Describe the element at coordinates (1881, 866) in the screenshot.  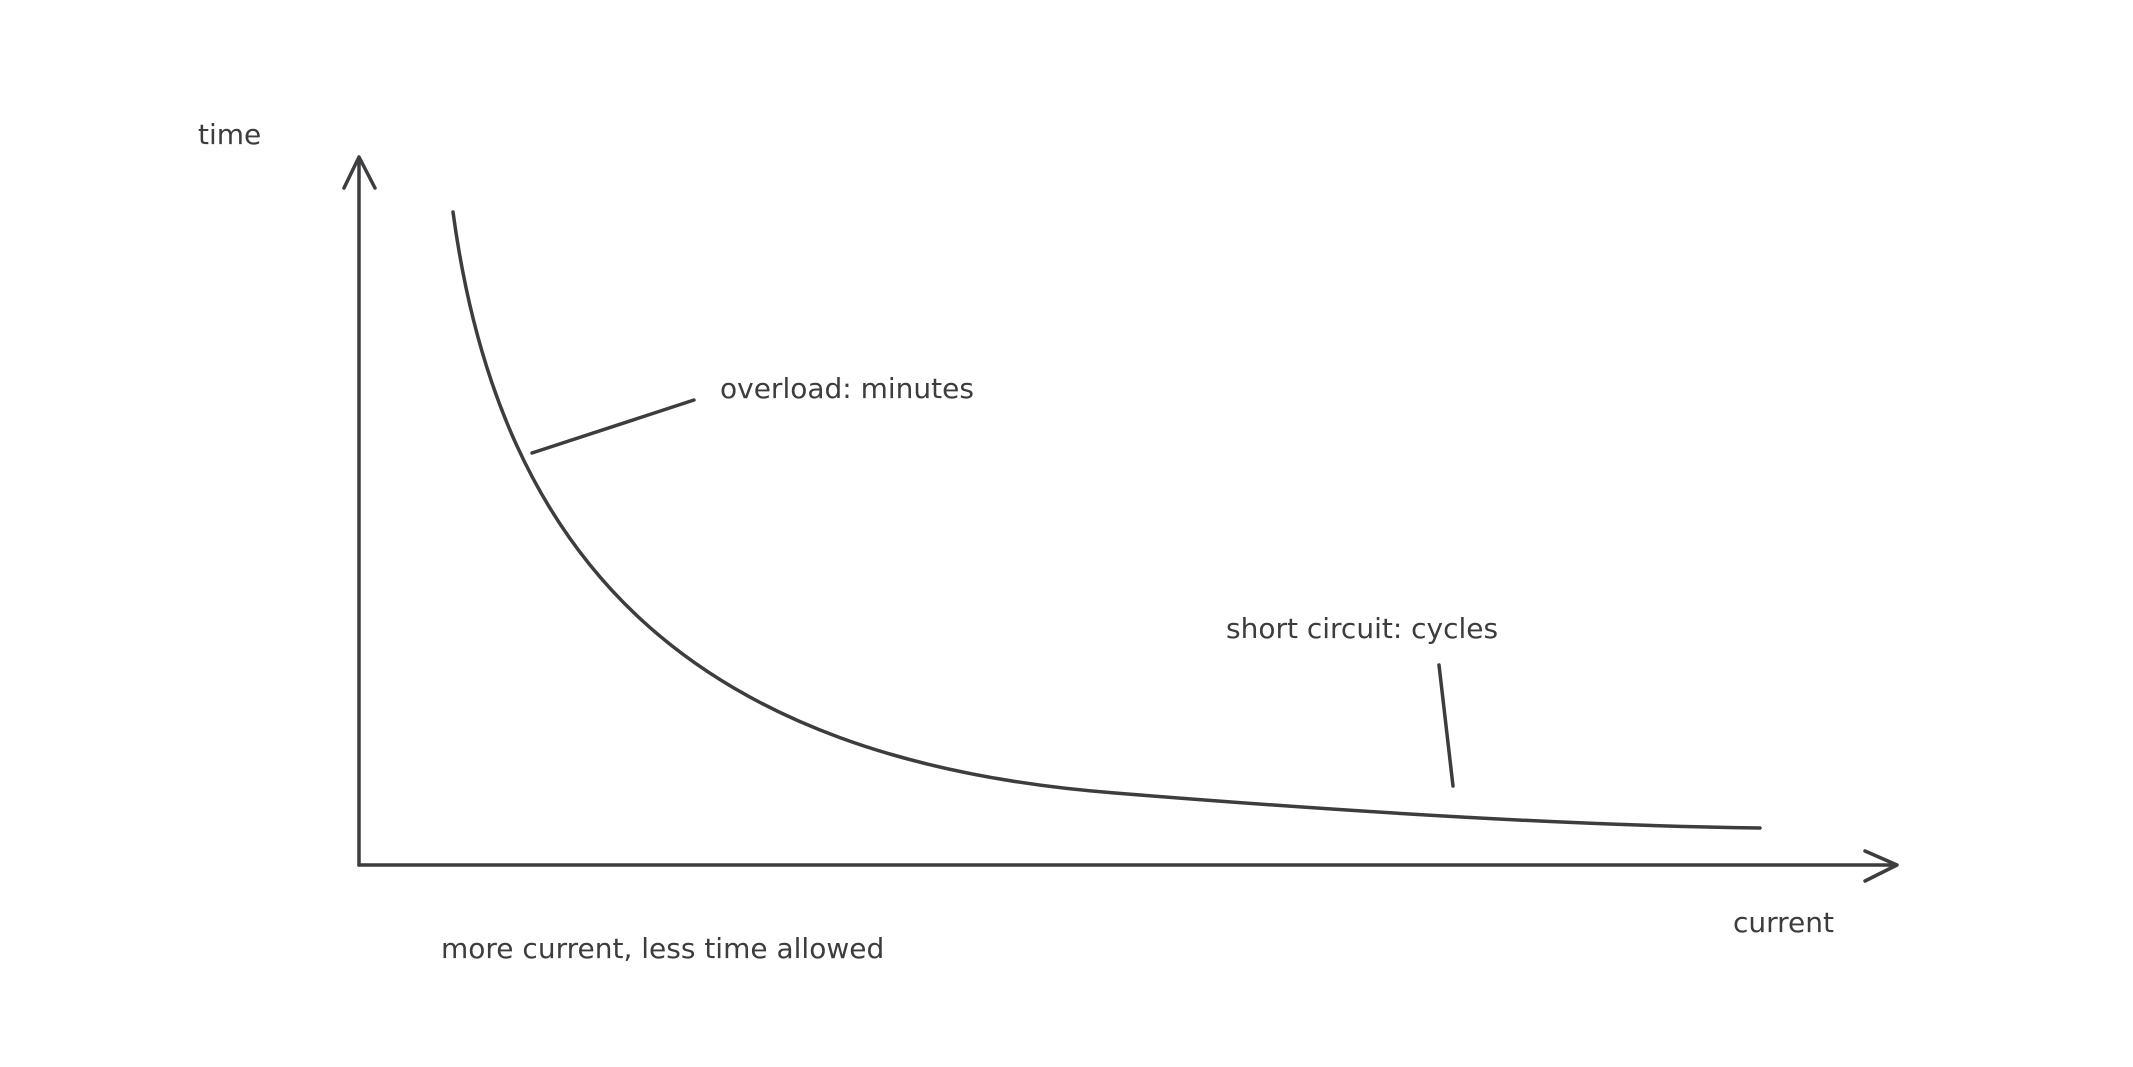
I see `x-axis-arrow` at that location.